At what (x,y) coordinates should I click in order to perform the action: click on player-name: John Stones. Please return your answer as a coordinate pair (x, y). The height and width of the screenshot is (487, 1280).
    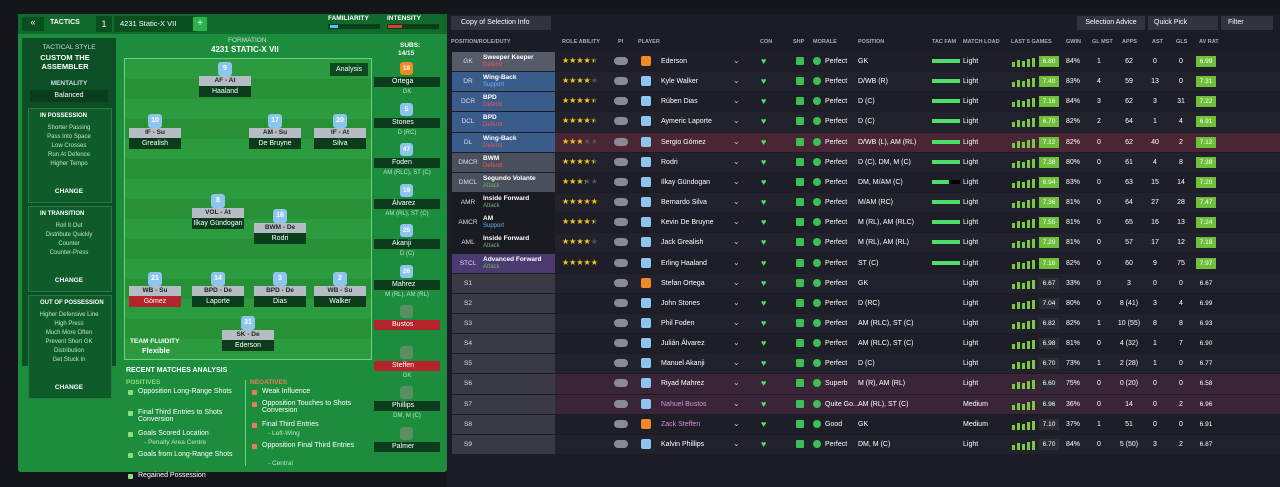
    Looking at the image, I should click on (680, 303).